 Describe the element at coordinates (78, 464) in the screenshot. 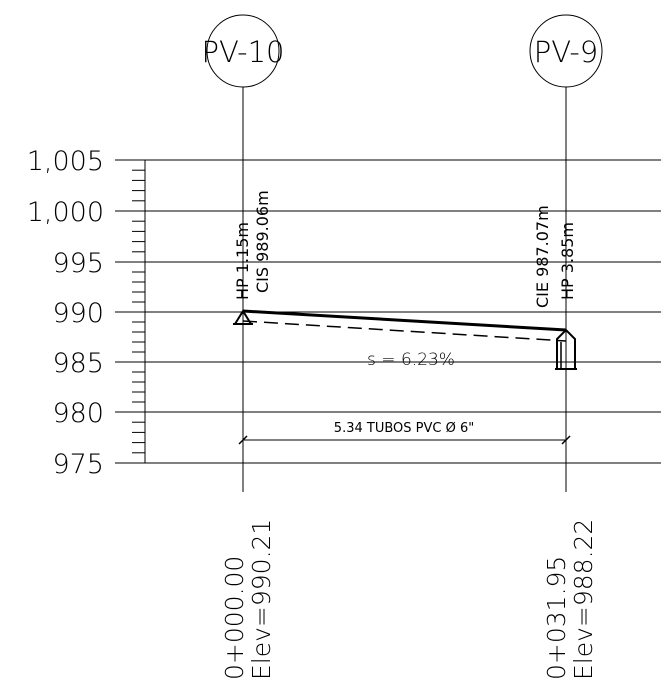

I see `y-tick-label: 975` at that location.